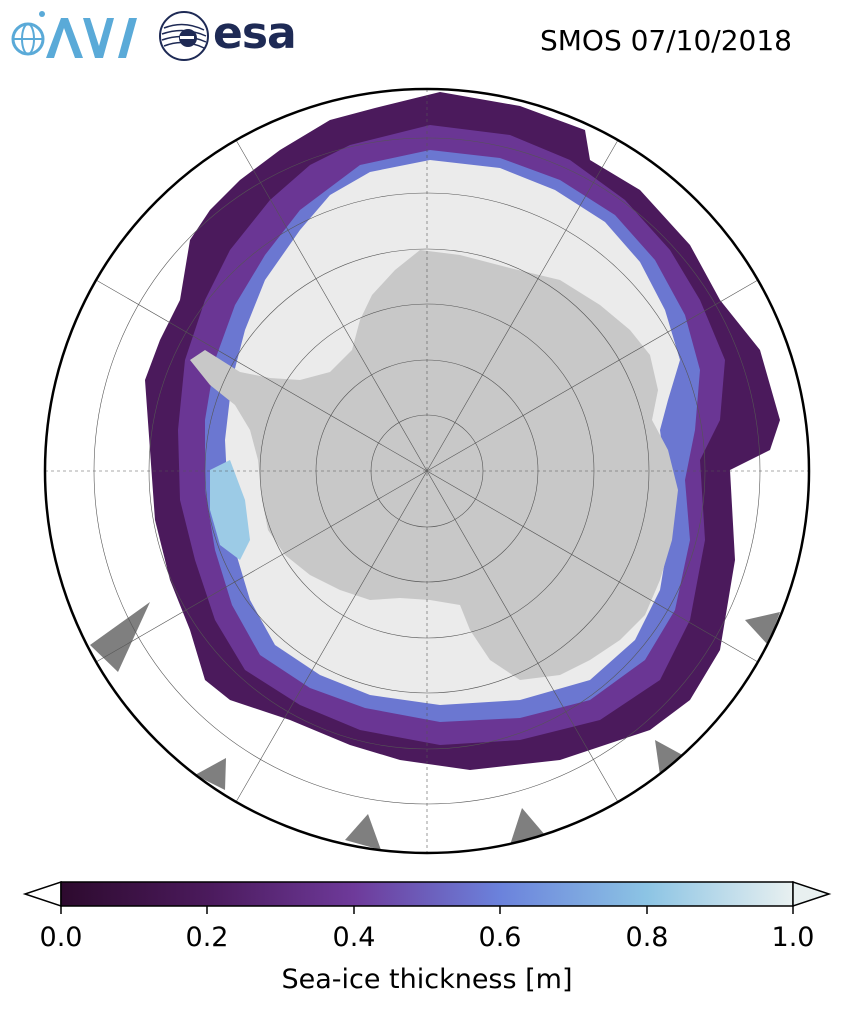 The height and width of the screenshot is (1026, 854). Describe the element at coordinates (184, 36) in the screenshot. I see `esa-swirl-icon` at that location.